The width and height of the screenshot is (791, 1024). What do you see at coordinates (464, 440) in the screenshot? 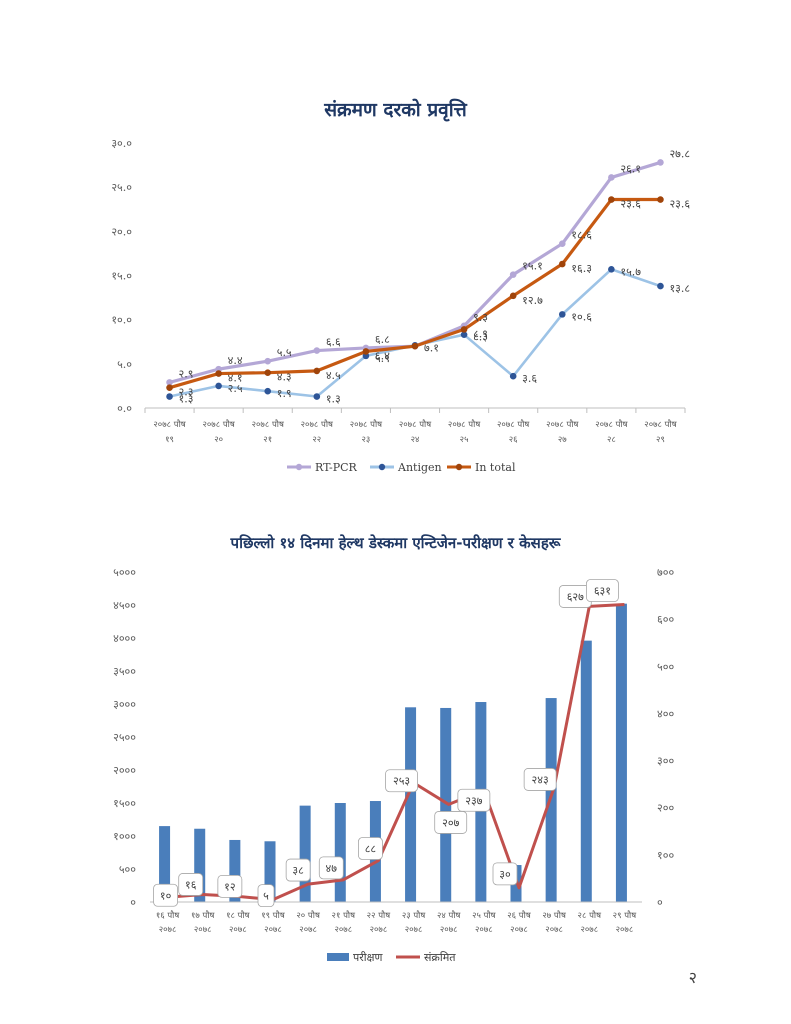
I see `x-tick-label: २५` at bounding box center [464, 440].